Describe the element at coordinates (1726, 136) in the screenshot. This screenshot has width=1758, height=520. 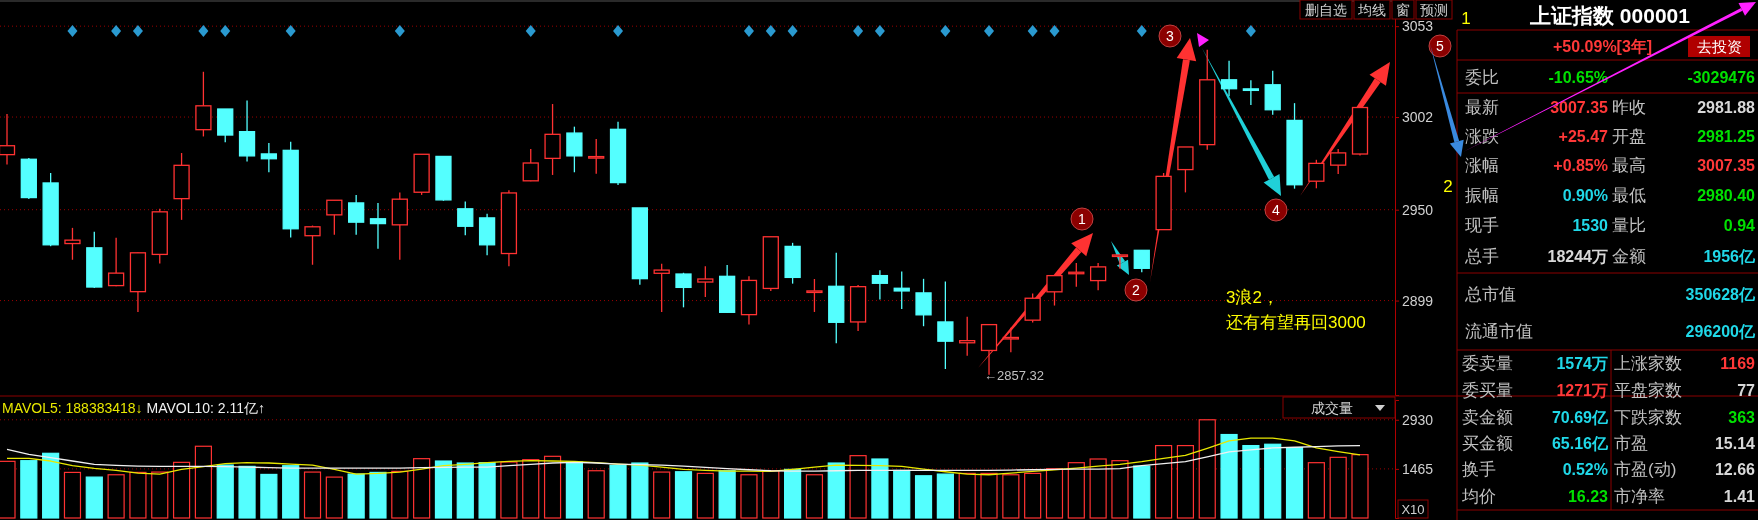
I see `text: 2981.25` at that location.